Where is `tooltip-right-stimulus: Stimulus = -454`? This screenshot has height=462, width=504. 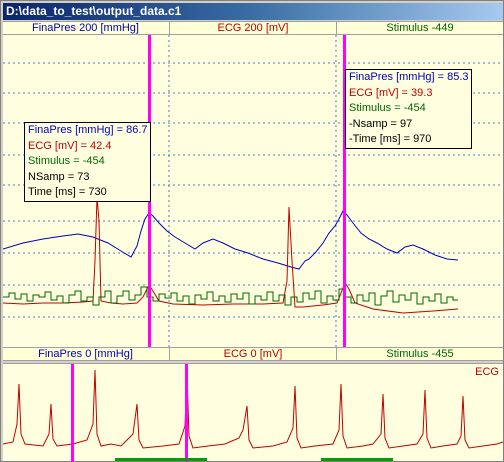
tooltip-right-stimulus: Stimulus = -454 is located at coordinates (387, 108).